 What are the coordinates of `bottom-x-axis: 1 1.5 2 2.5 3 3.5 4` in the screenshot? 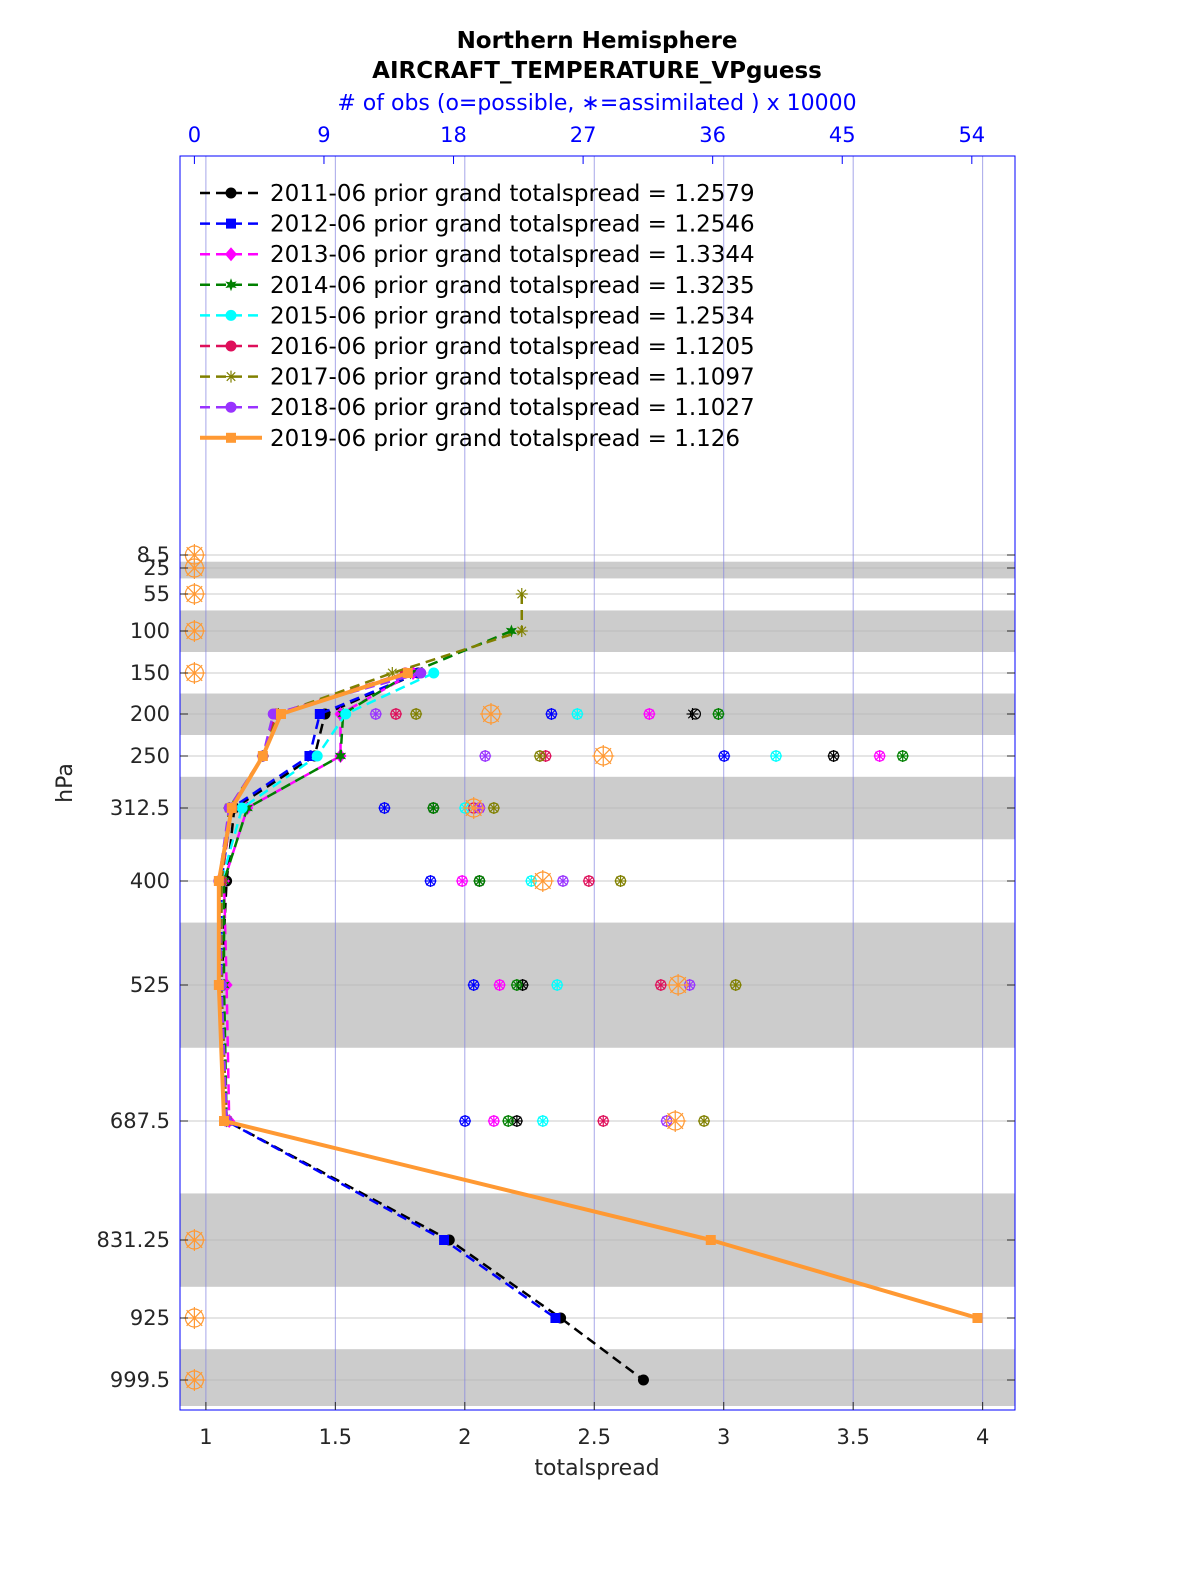 It's located at (594, 1425).